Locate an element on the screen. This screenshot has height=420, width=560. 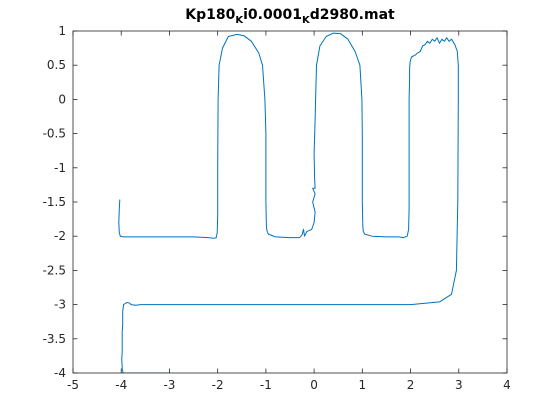
chart-title: Kp180Ki0.0001Kd2980.mat is located at coordinates (290, 16).